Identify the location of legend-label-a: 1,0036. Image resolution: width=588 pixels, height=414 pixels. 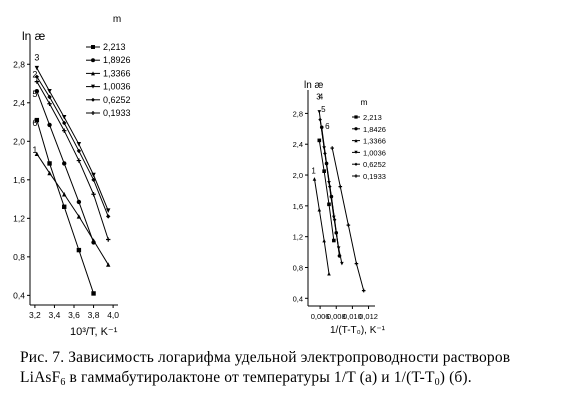
(117, 87).